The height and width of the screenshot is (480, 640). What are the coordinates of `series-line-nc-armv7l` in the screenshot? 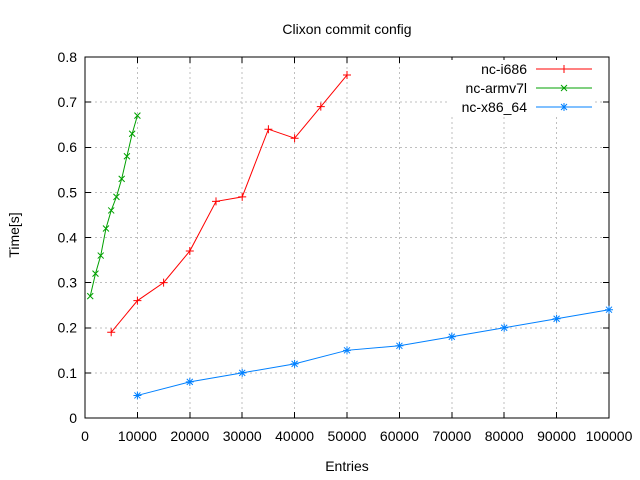 It's located at (113, 206).